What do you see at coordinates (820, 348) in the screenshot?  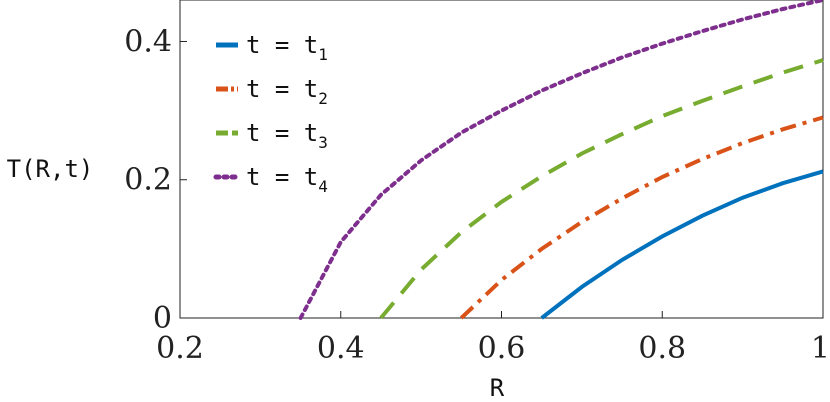 I see `x-tick-label-4: 1` at bounding box center [820, 348].